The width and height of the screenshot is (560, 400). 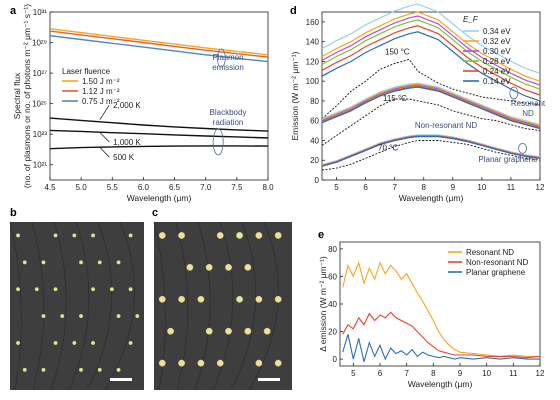 What do you see at coordinates (313, 42) in the screenshot?
I see `y-tick-label: 140` at bounding box center [313, 42].